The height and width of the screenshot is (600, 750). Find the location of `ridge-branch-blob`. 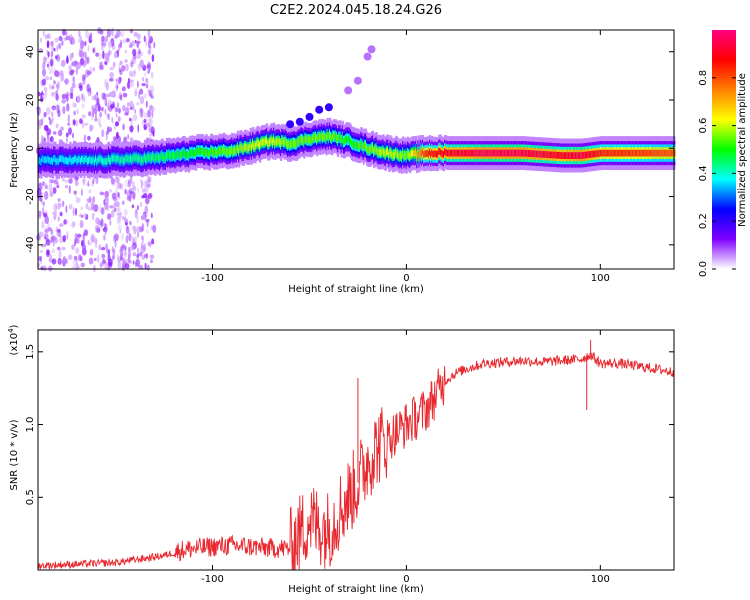

ridge-branch-blob is located at coordinates (309, 116).